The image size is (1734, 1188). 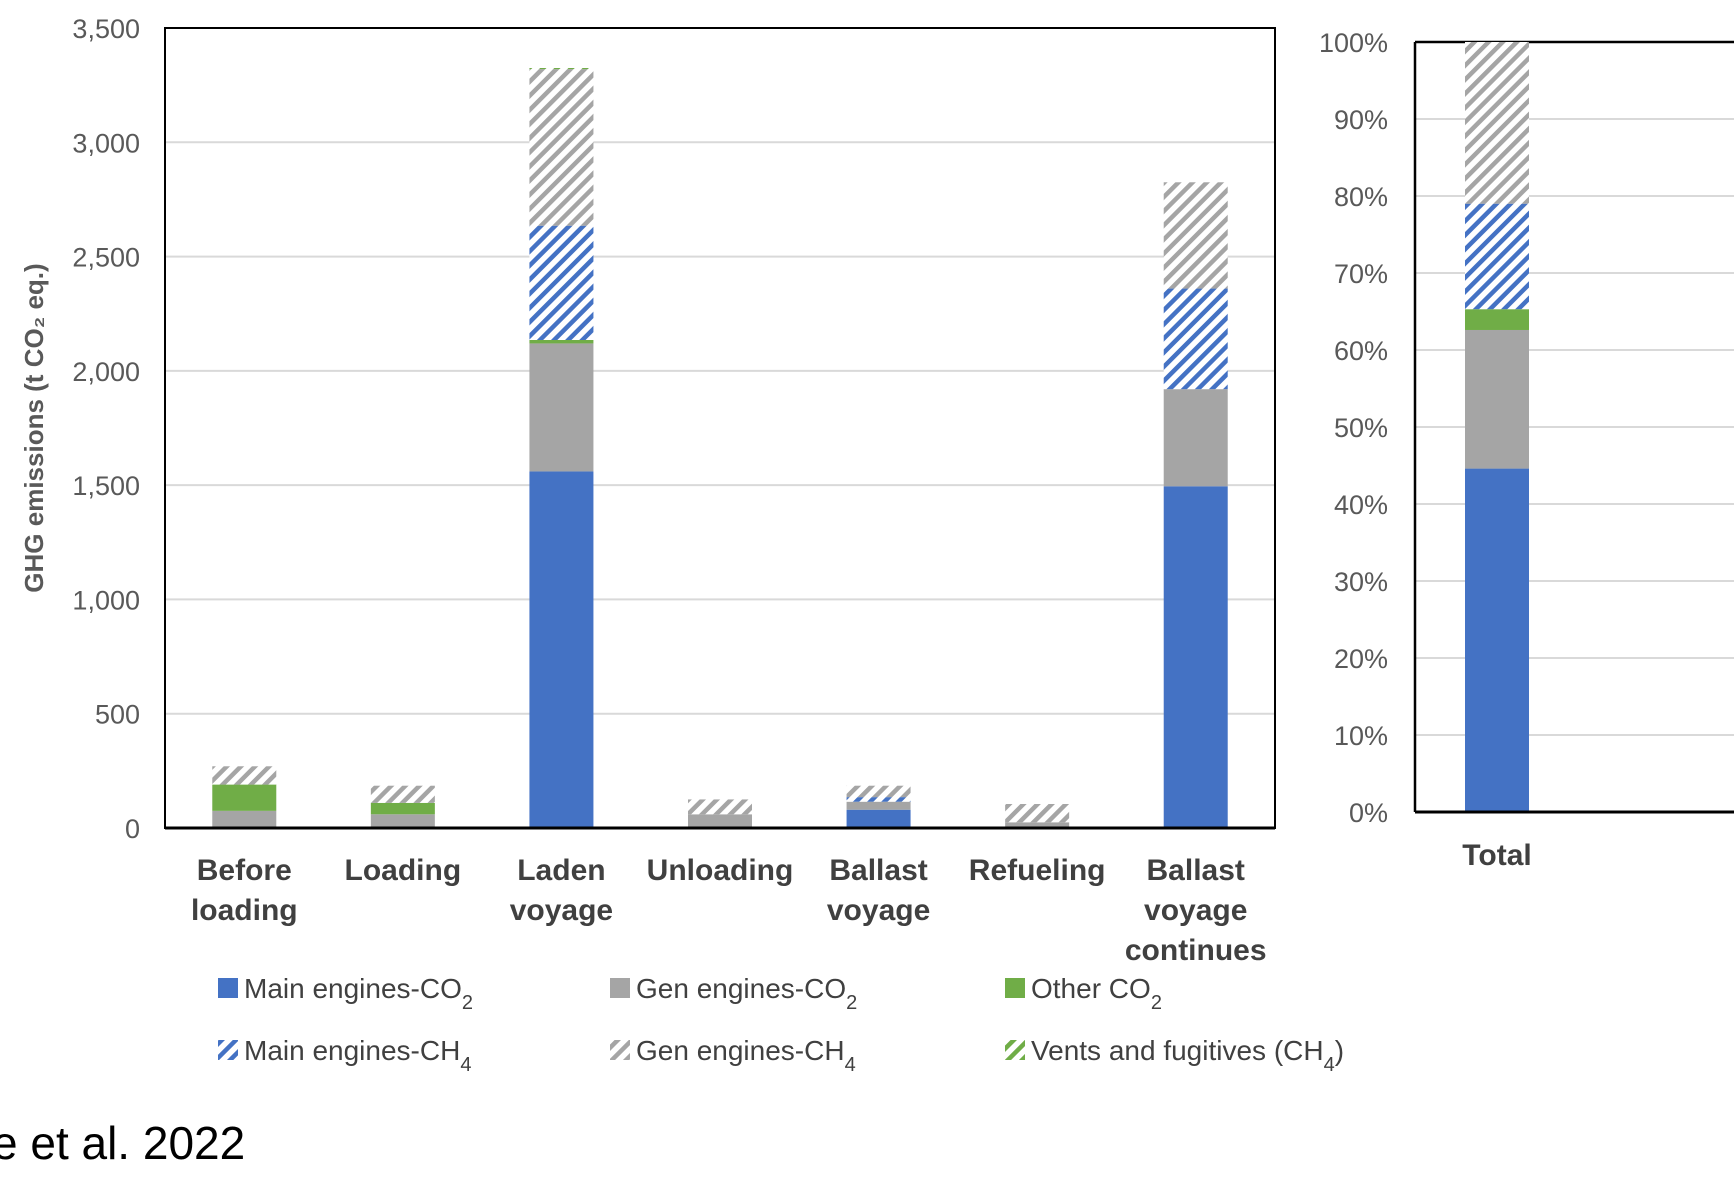 What do you see at coordinates (1497, 123) in the screenshot?
I see `total-bar-segment-gen-engines-ch4` at bounding box center [1497, 123].